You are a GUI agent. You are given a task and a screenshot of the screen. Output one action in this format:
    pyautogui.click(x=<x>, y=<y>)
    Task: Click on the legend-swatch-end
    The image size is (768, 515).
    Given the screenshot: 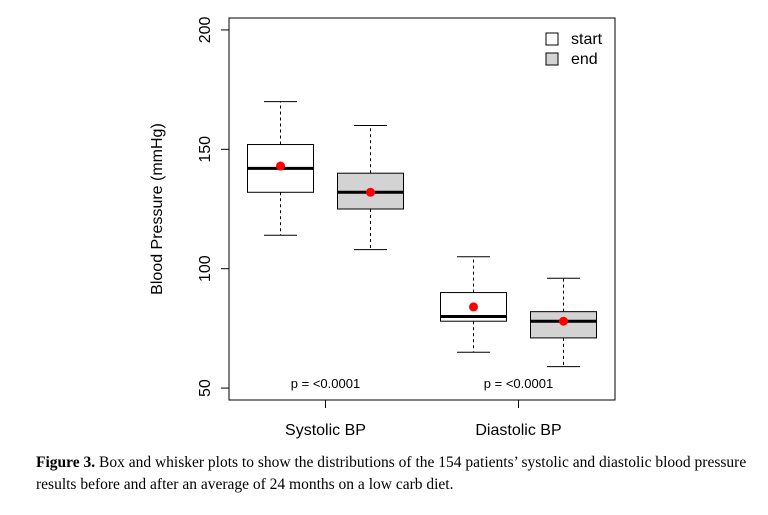 What is the action you would take?
    pyautogui.click(x=552, y=59)
    